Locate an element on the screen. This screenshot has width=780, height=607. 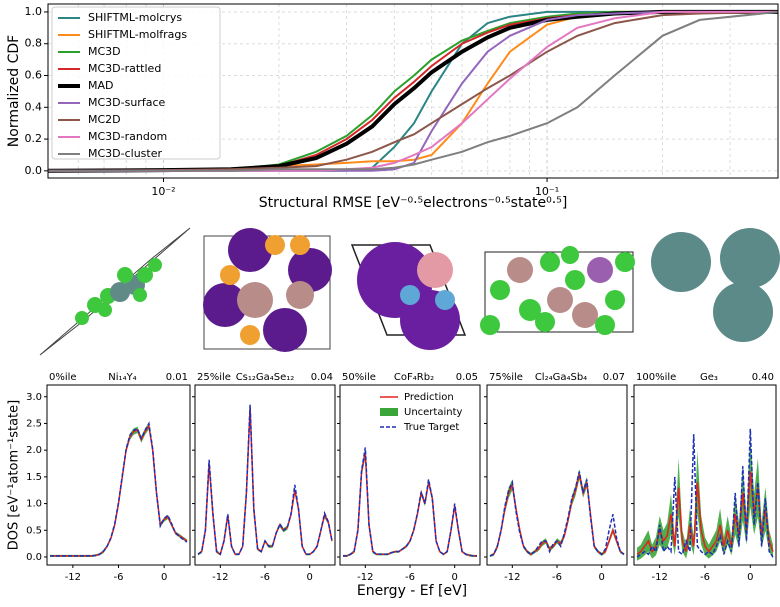
legend-label: MC3D-random is located at coordinates (127, 136).